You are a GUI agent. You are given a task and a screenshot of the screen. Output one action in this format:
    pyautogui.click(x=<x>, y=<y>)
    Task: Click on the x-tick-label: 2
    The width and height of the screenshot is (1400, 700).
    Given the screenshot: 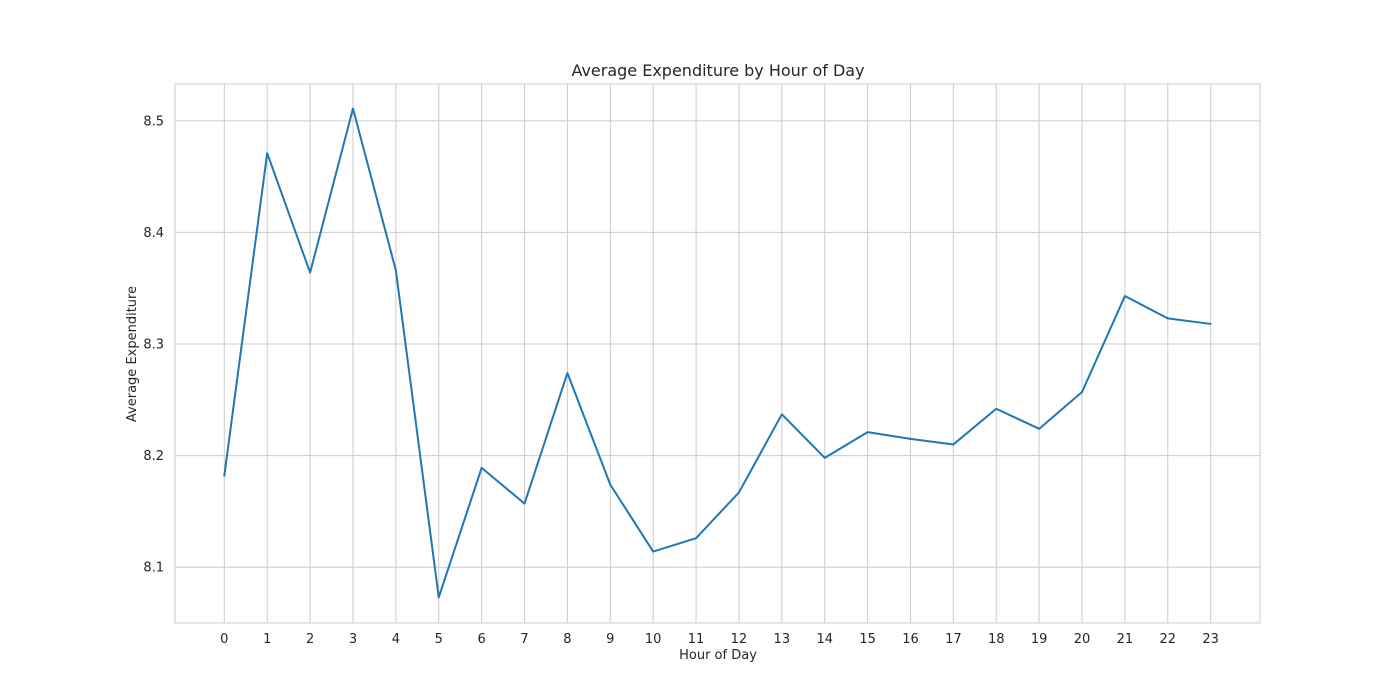 What is the action you would take?
    pyautogui.click(x=310, y=639)
    